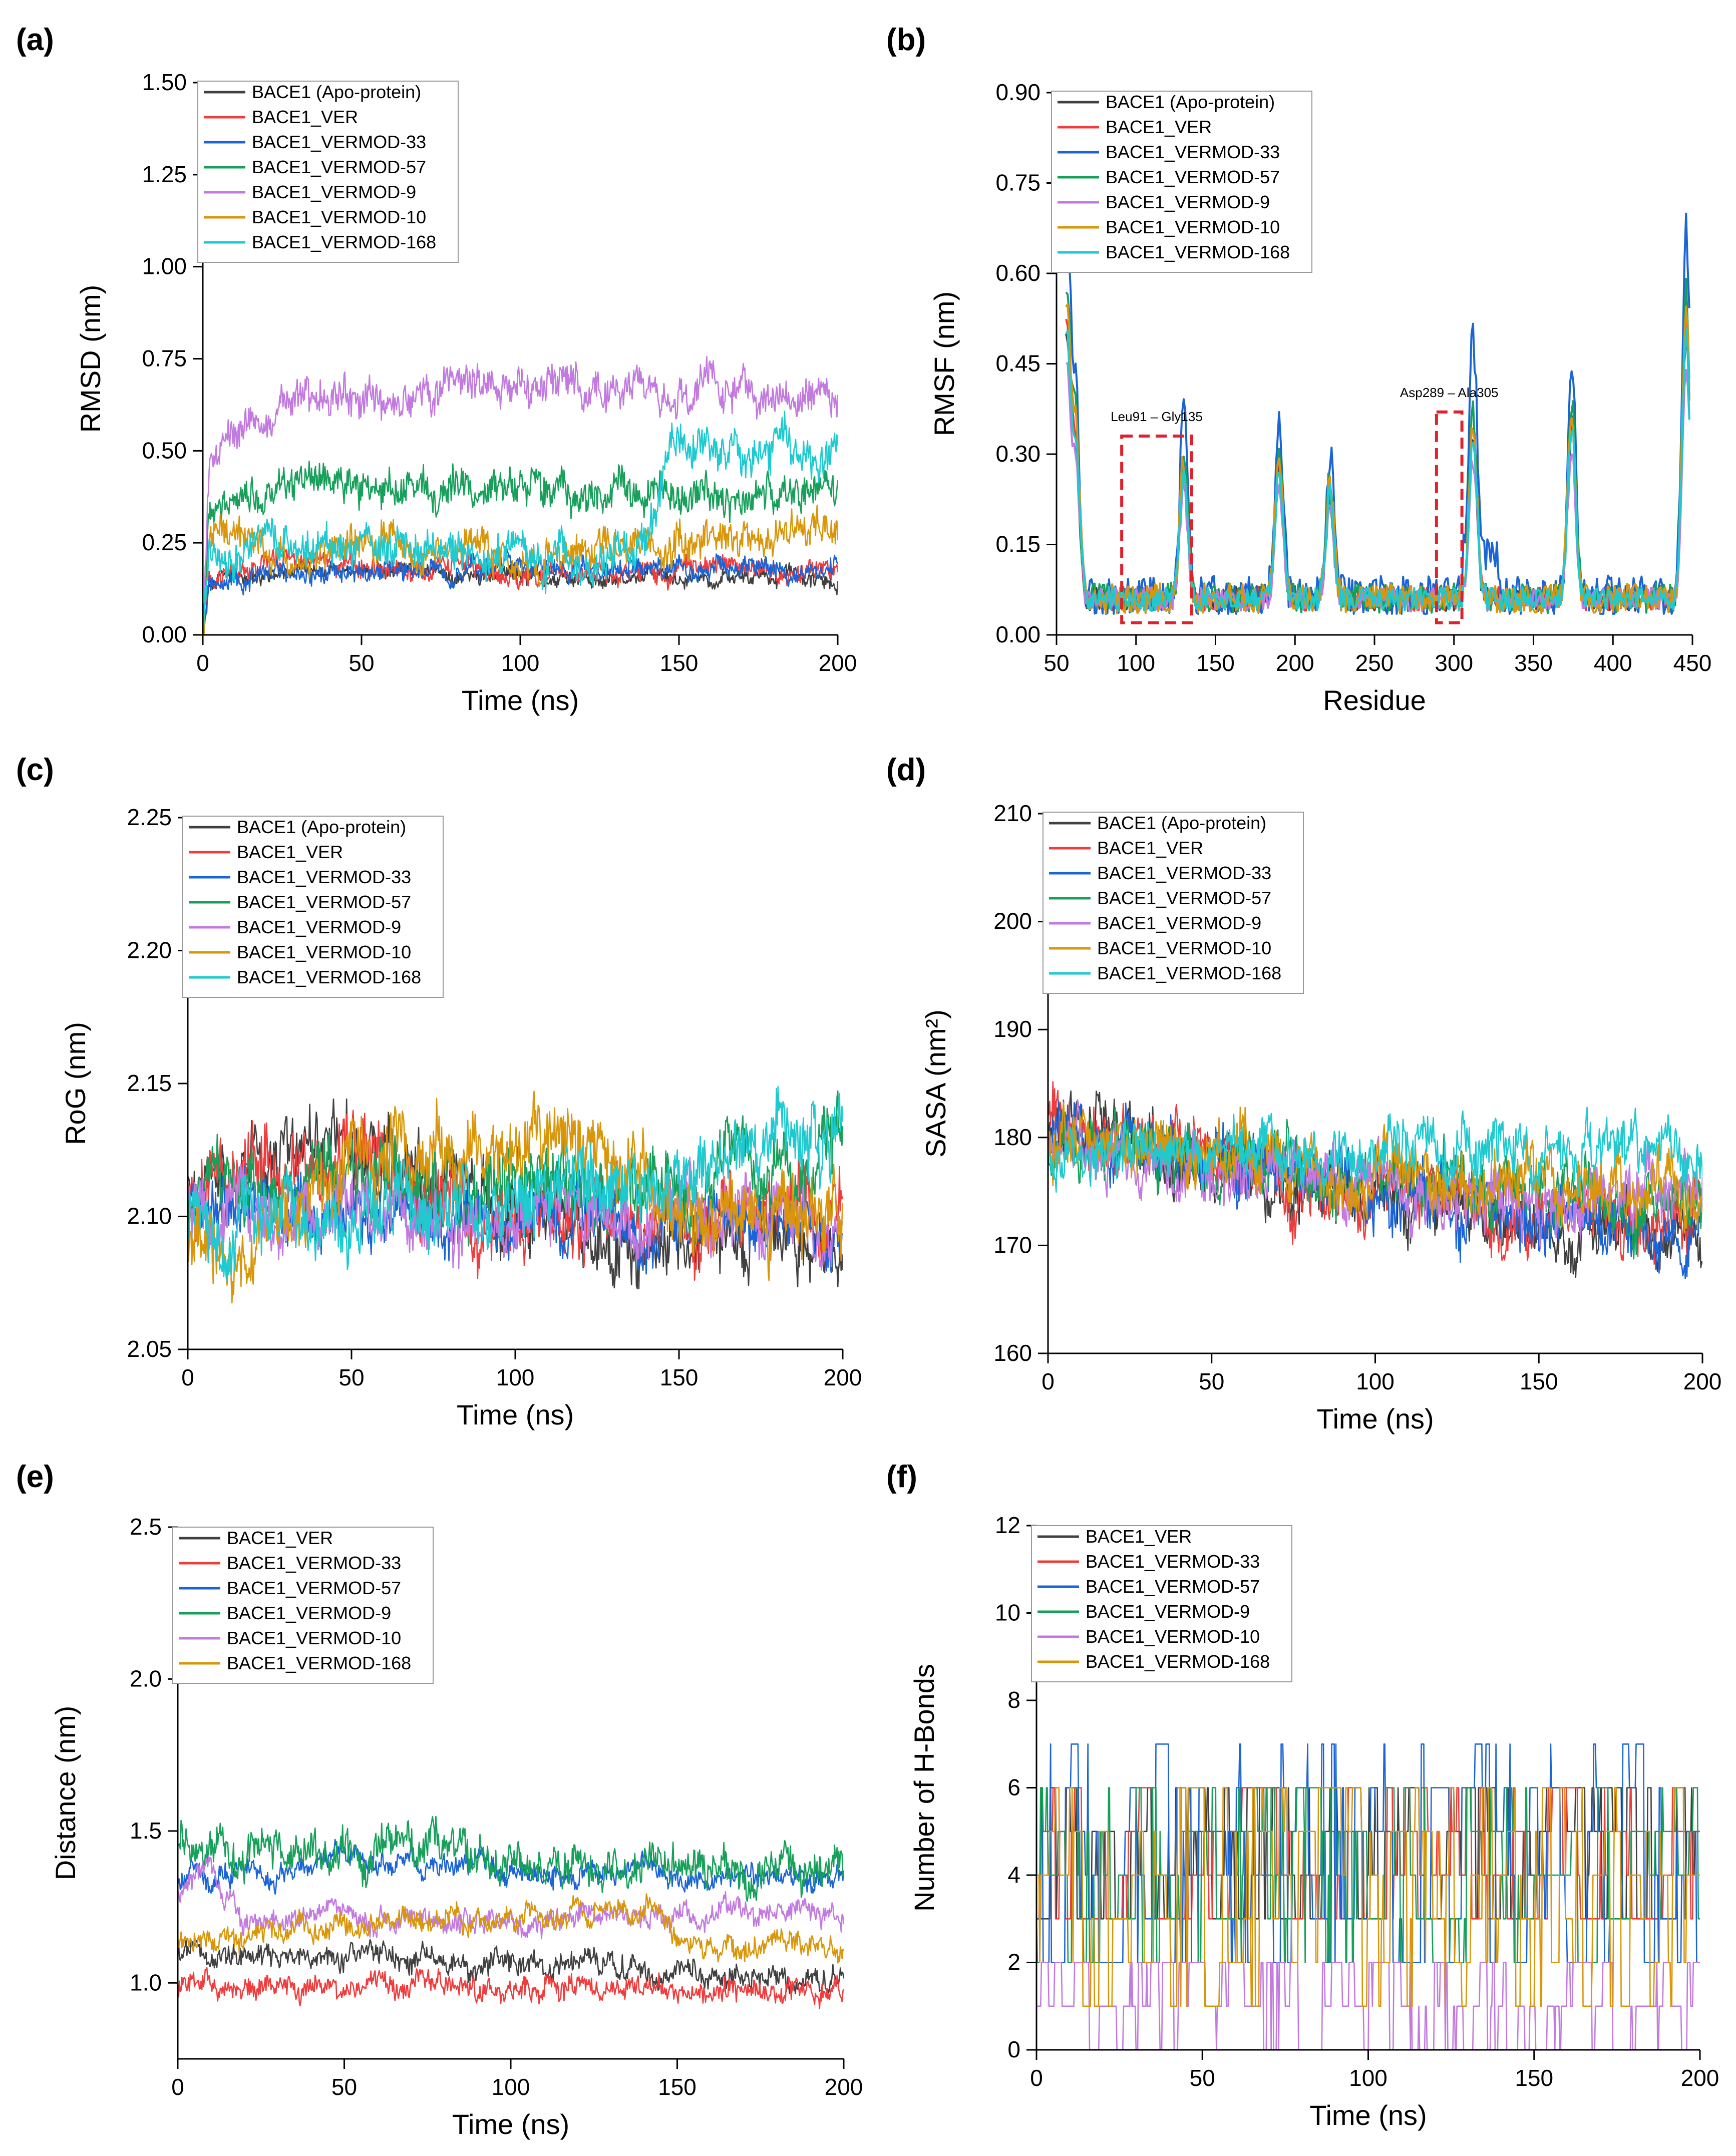  Describe the element at coordinates (165, 82) in the screenshot. I see `y-tick-label: 1.50` at that location.